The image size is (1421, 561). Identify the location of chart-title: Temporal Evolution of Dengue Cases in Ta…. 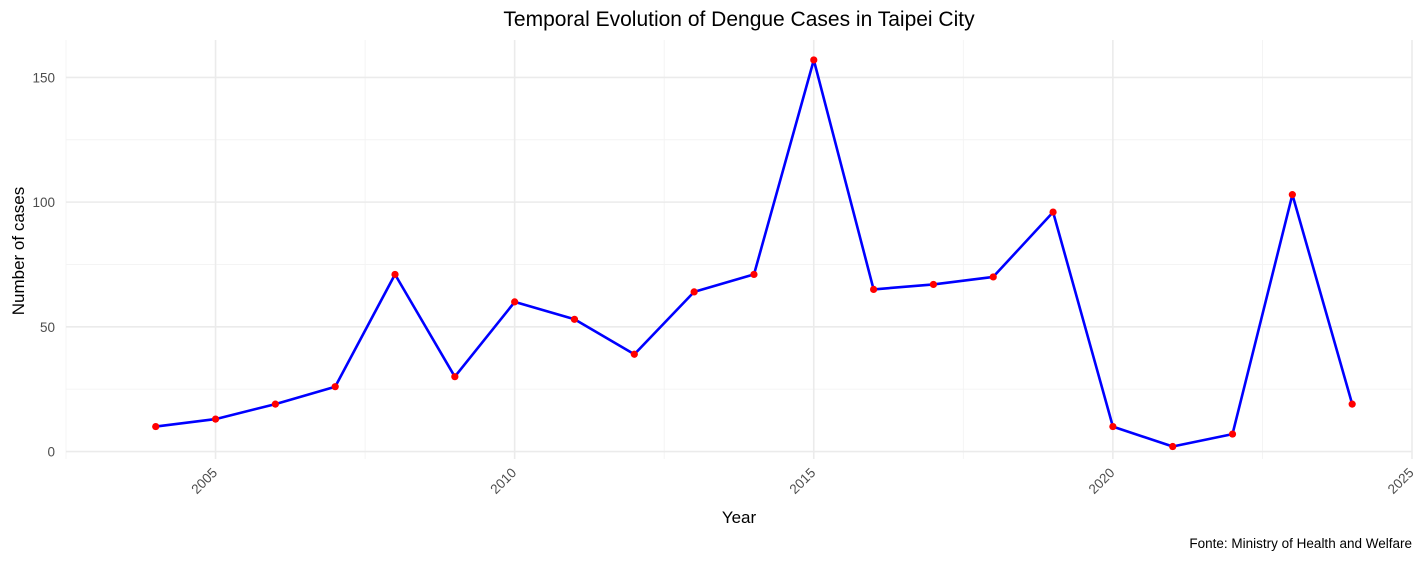
(739, 19).